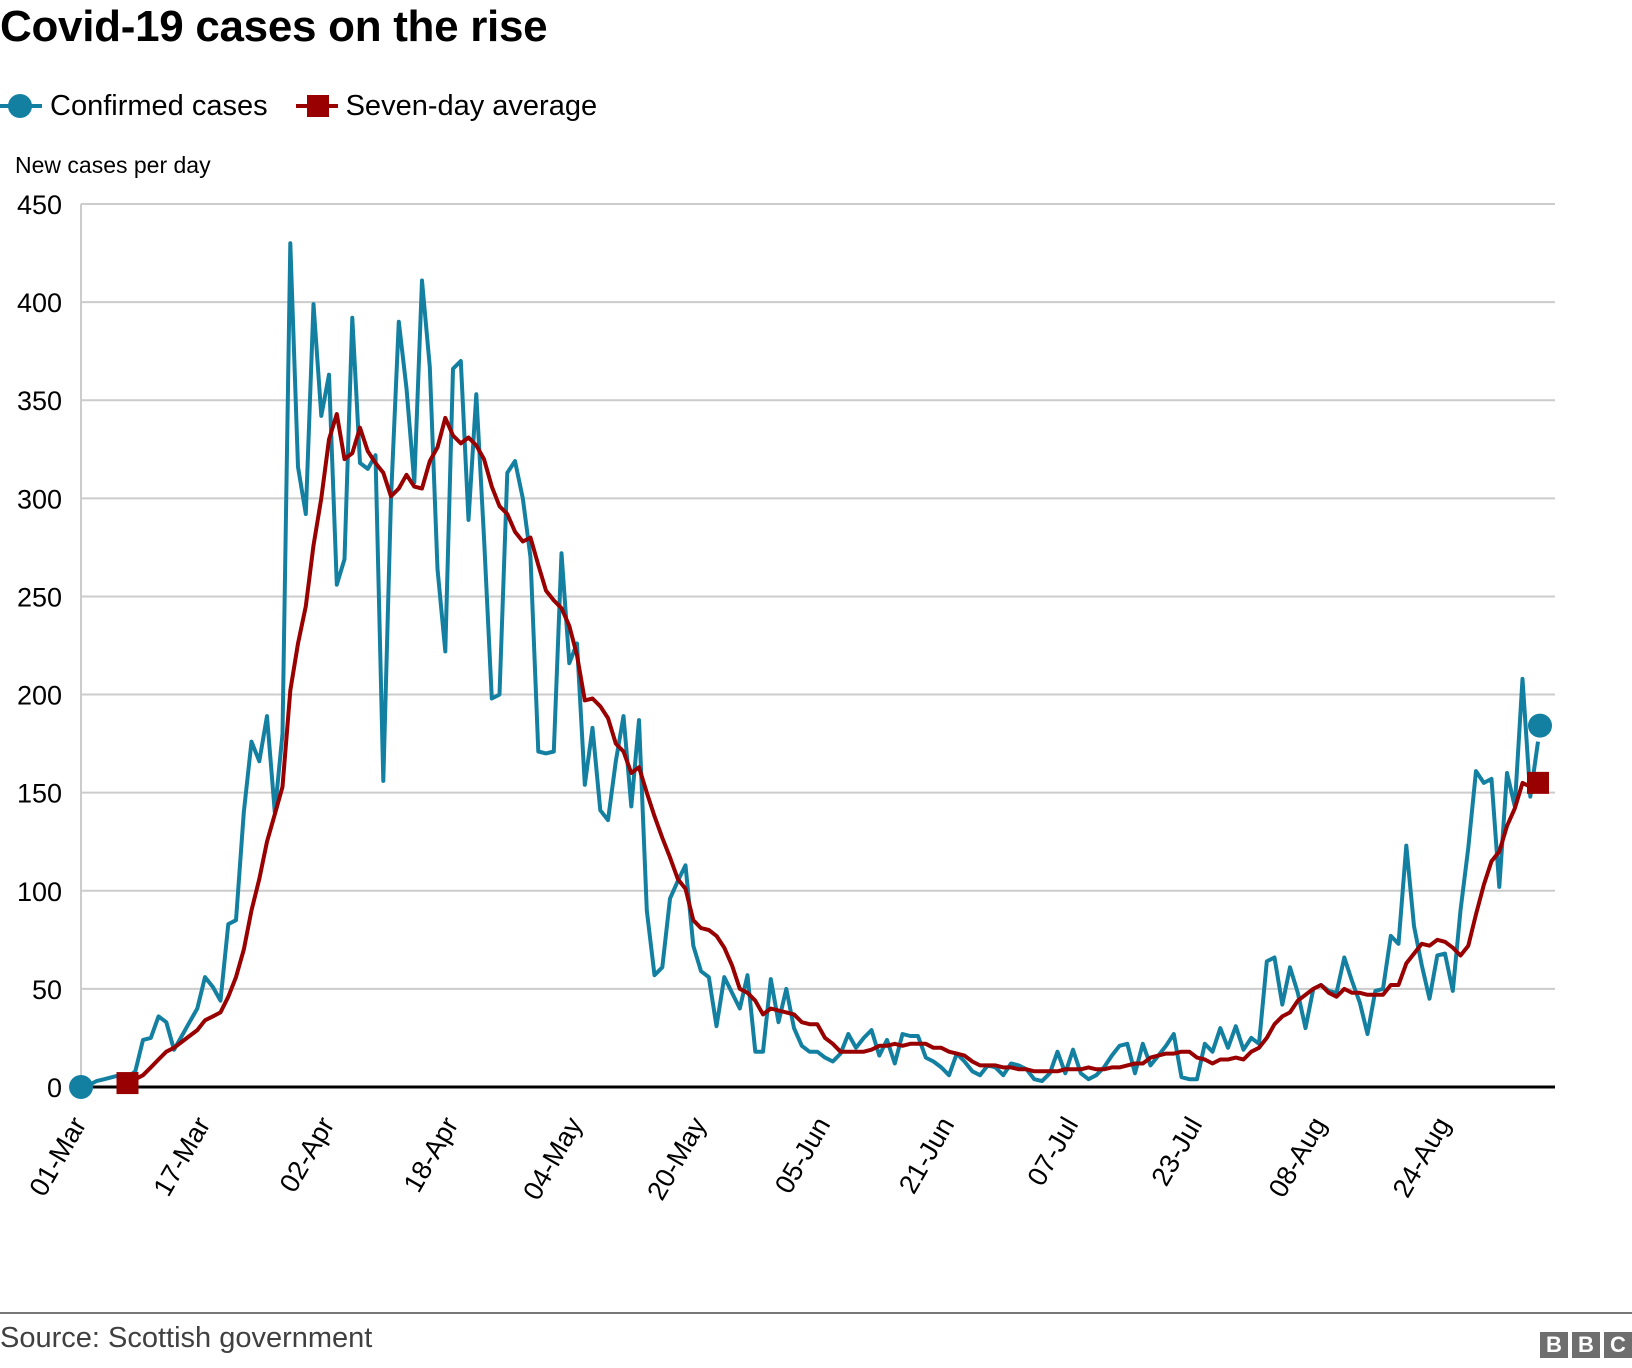  What do you see at coordinates (307, 1154) in the screenshot?
I see `x-tick-label: 02-Apr` at bounding box center [307, 1154].